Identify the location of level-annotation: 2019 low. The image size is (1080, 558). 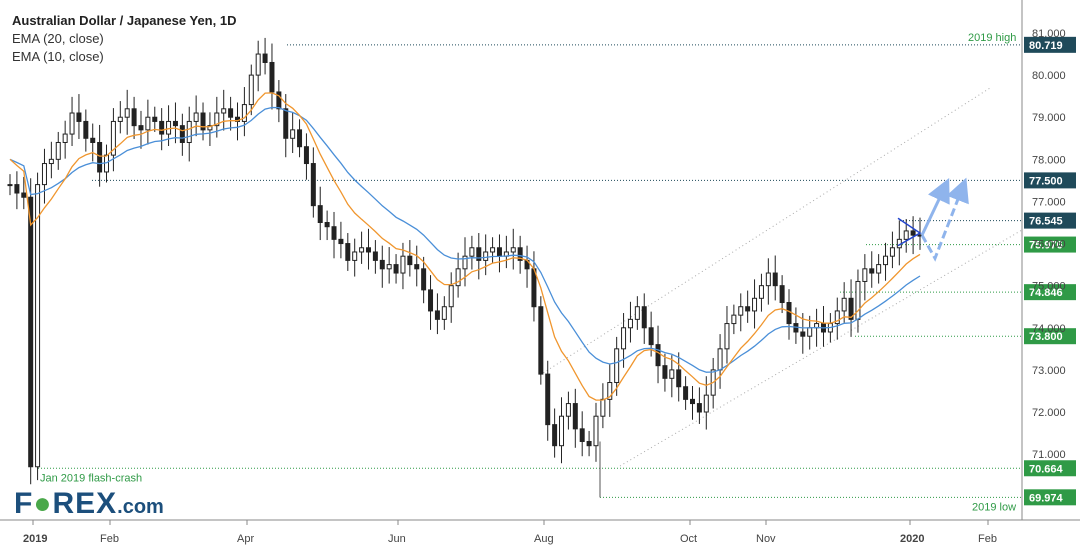
(994, 507).